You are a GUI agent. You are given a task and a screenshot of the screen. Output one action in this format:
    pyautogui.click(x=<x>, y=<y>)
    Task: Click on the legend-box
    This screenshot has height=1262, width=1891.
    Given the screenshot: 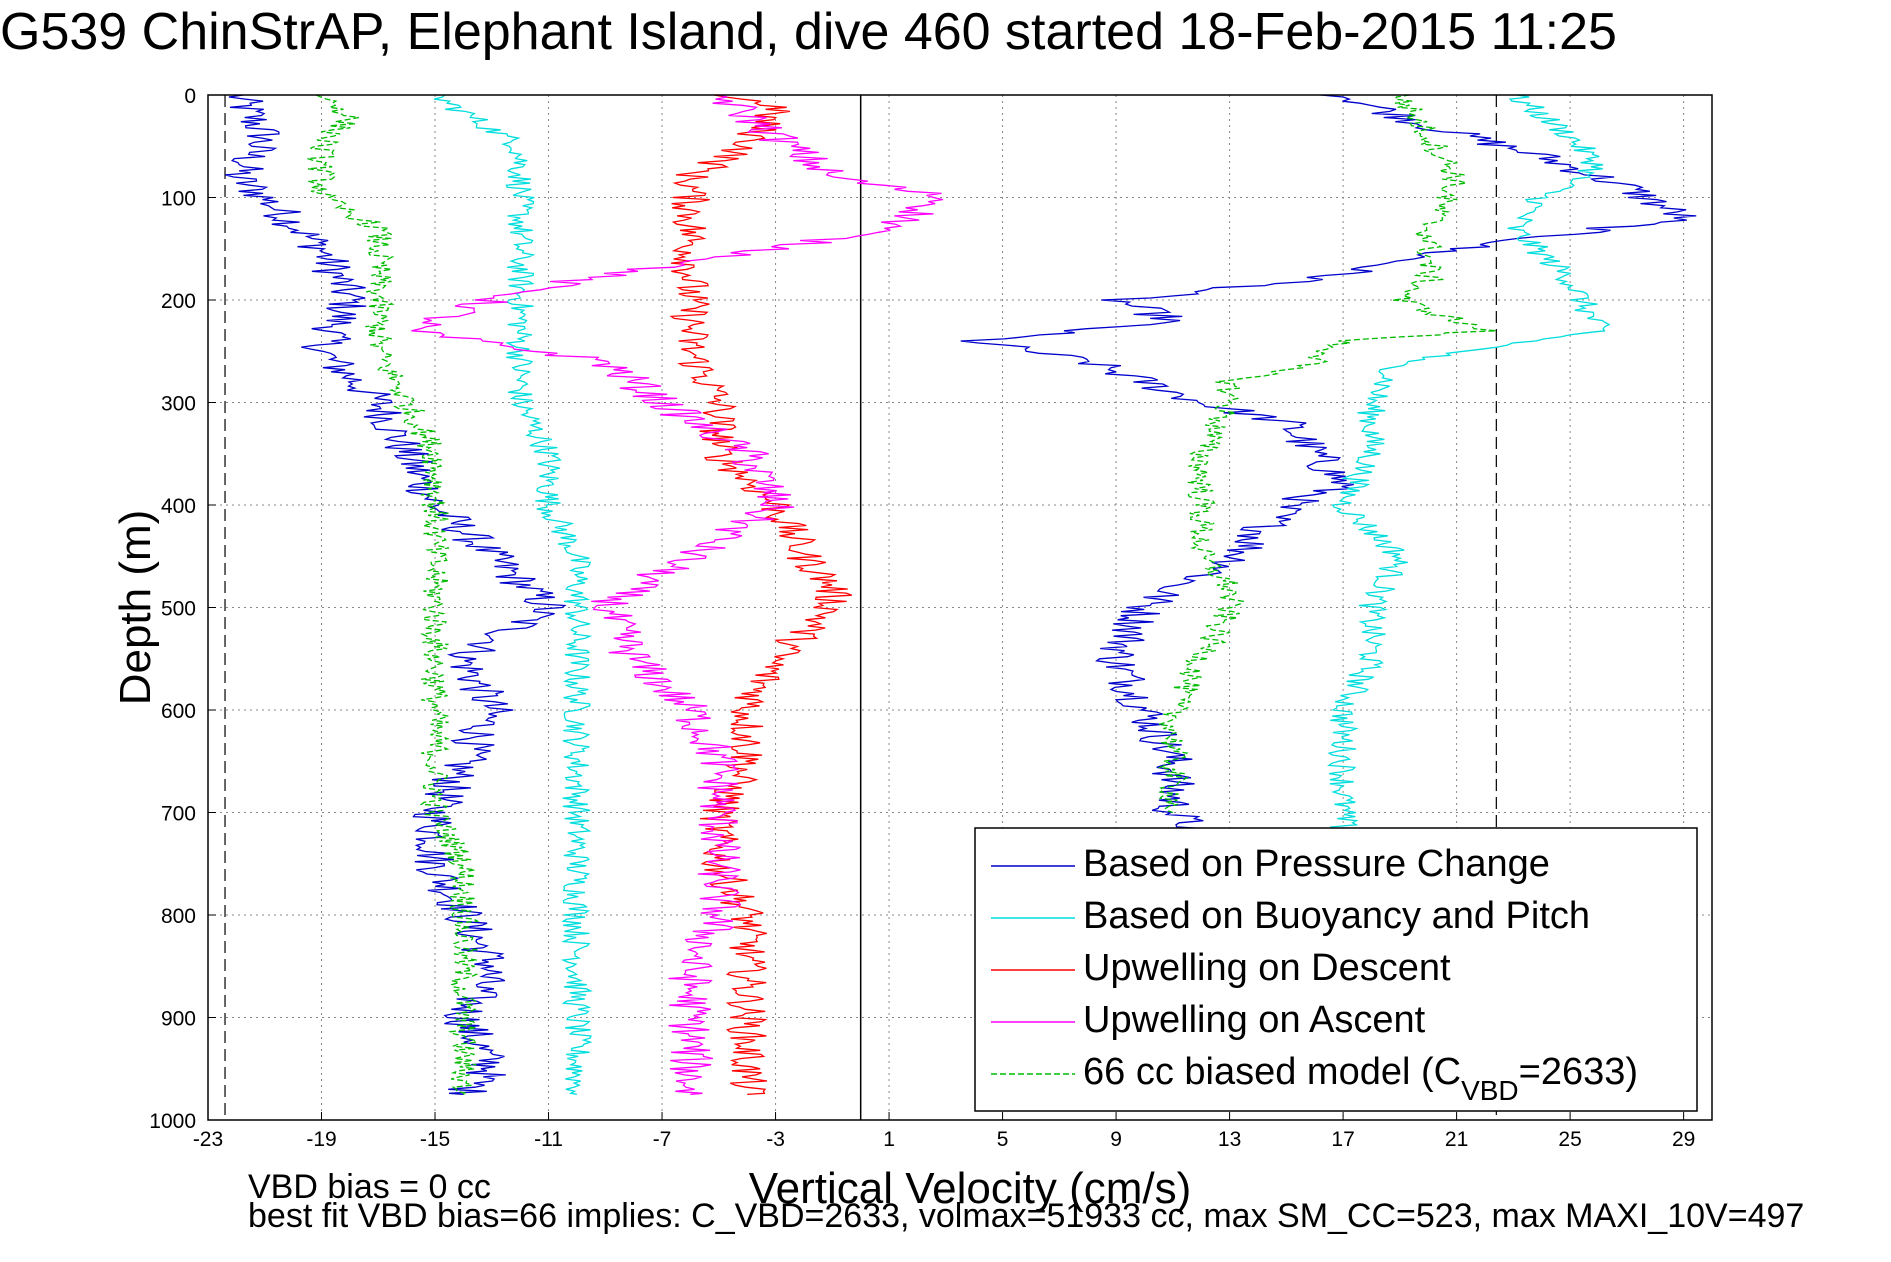 What is the action you would take?
    pyautogui.click(x=1336, y=969)
    